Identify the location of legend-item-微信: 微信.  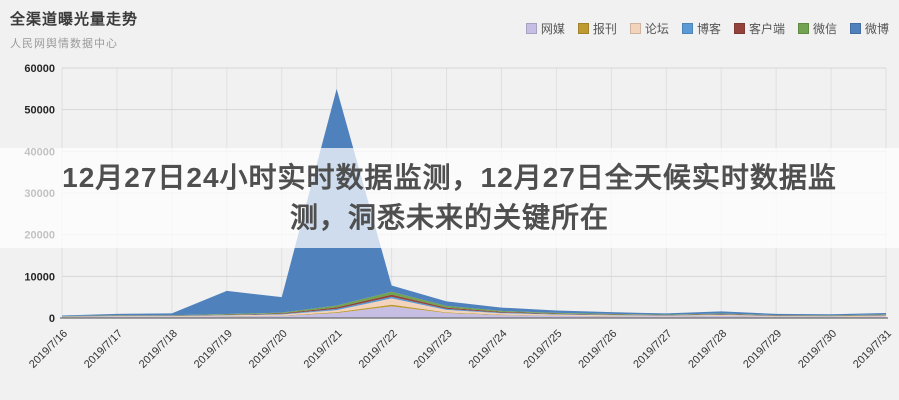
(817, 28).